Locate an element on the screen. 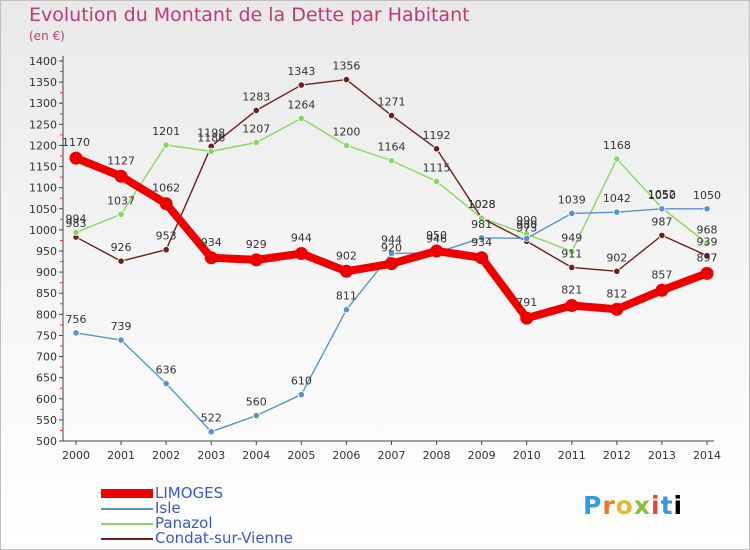 The image size is (750, 550). y-tick-label: 600 is located at coordinates (46, 399).